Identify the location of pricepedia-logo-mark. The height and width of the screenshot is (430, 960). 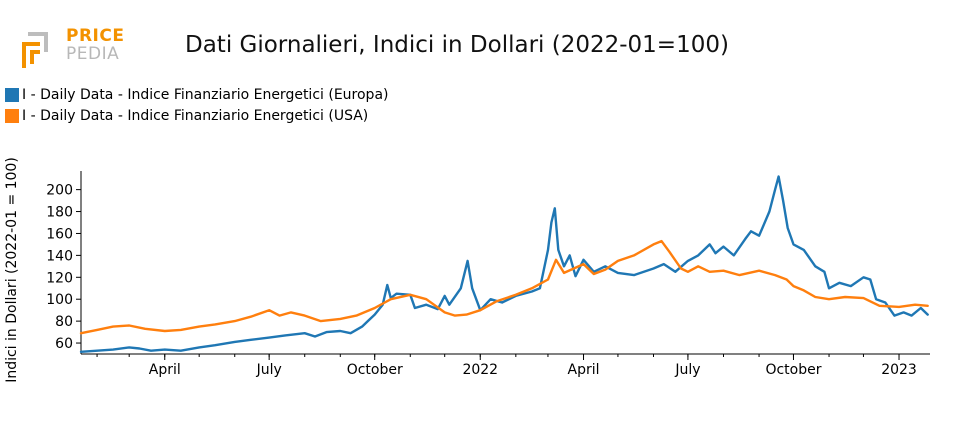
(35, 50).